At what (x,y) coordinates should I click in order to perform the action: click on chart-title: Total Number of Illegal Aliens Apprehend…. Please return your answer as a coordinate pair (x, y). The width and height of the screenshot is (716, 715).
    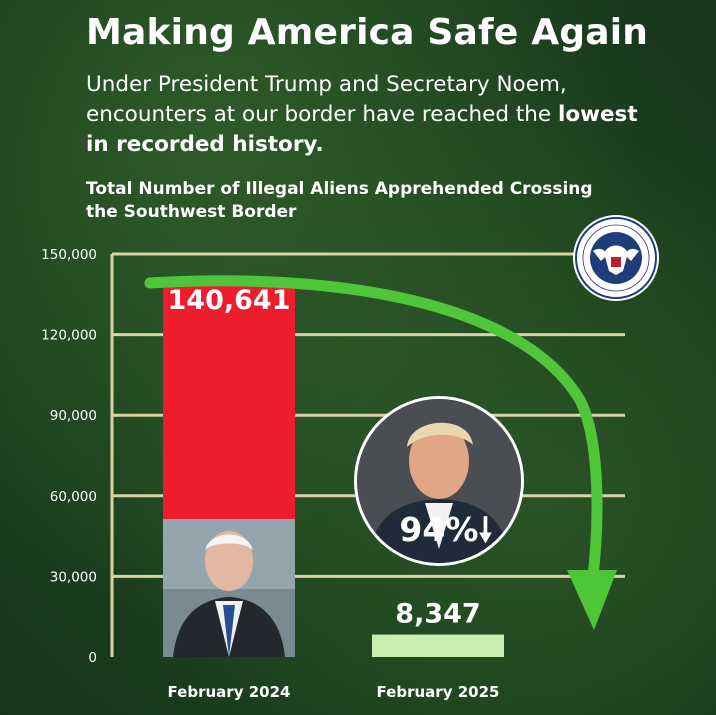
    Looking at the image, I should click on (339, 200).